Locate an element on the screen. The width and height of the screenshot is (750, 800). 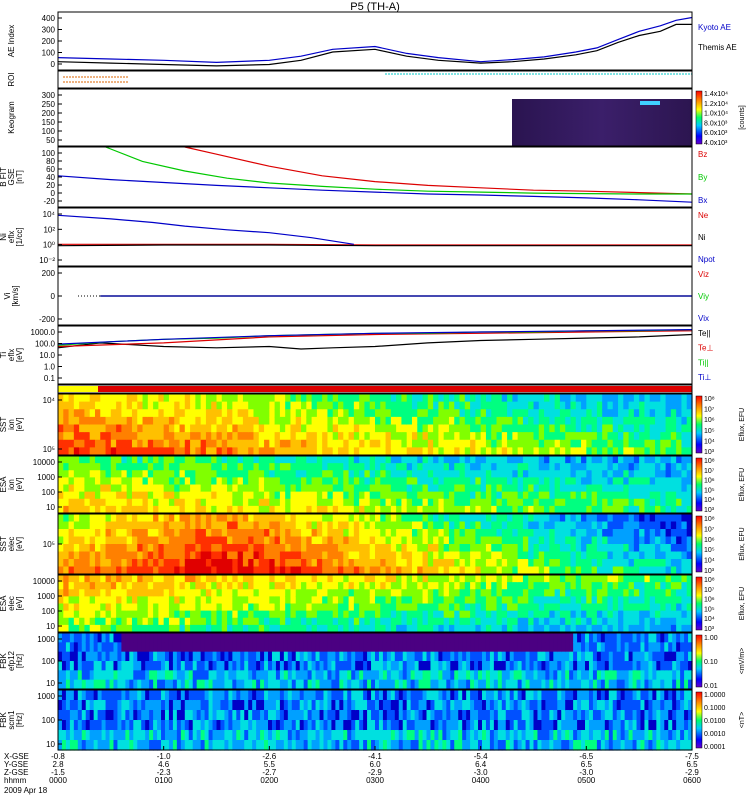
panel-12: FBK efp12 [Hz] 10 100 1000 0.01 0.10 1.00 <mV/m> is located at coordinates (373, 661).